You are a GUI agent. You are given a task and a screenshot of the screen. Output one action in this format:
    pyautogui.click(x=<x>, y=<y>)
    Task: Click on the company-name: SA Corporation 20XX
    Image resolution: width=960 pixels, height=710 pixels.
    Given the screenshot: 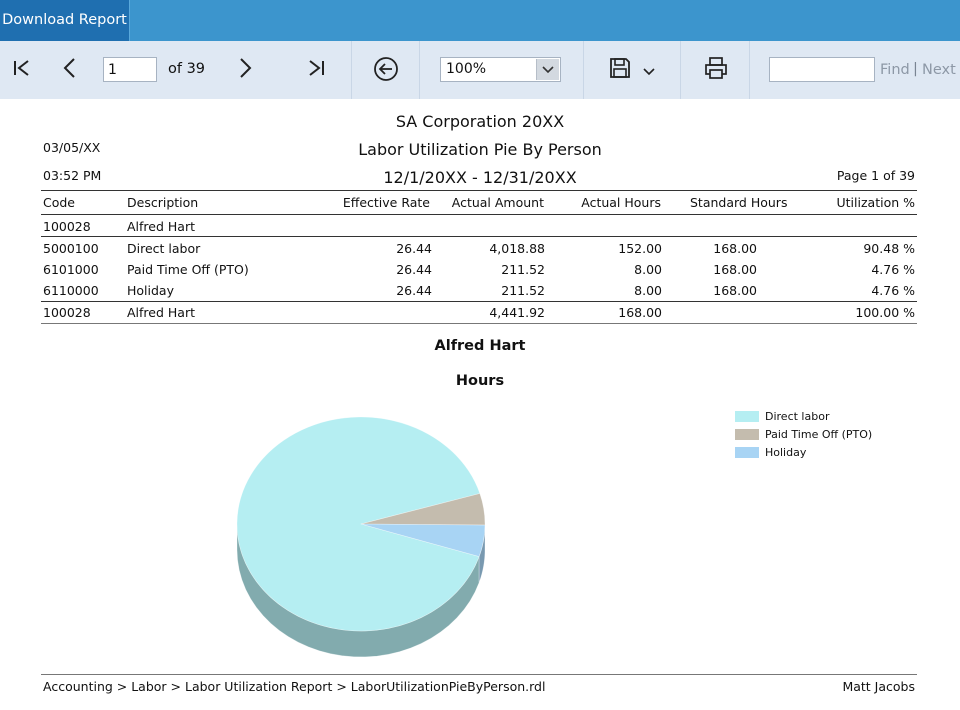 What is the action you would take?
    pyautogui.click(x=480, y=121)
    